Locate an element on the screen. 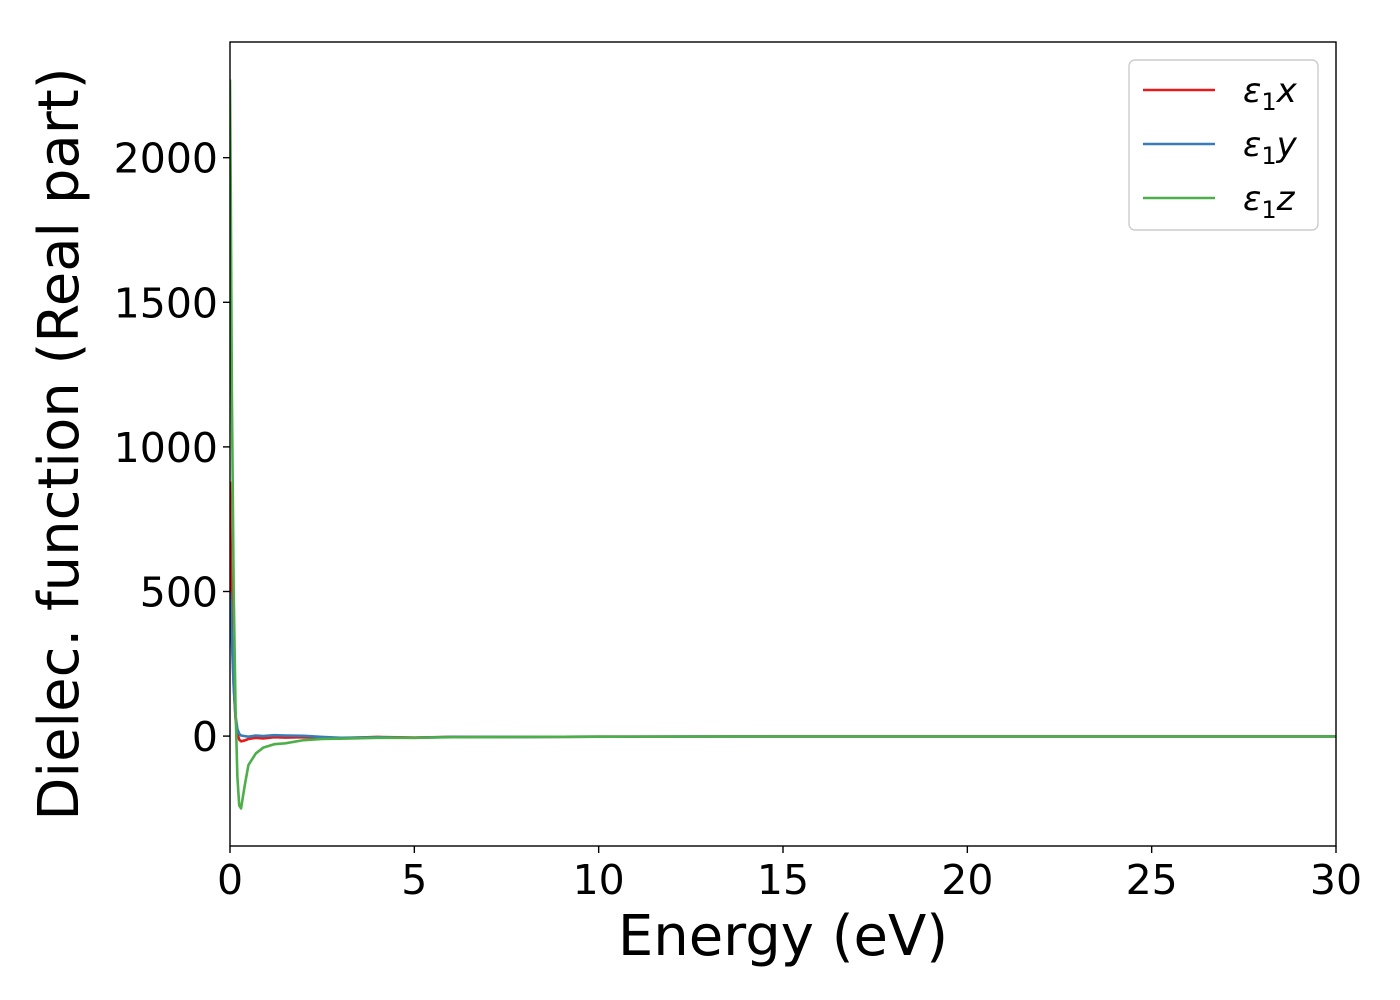  y-tick-label: 500 is located at coordinates (179, 592).